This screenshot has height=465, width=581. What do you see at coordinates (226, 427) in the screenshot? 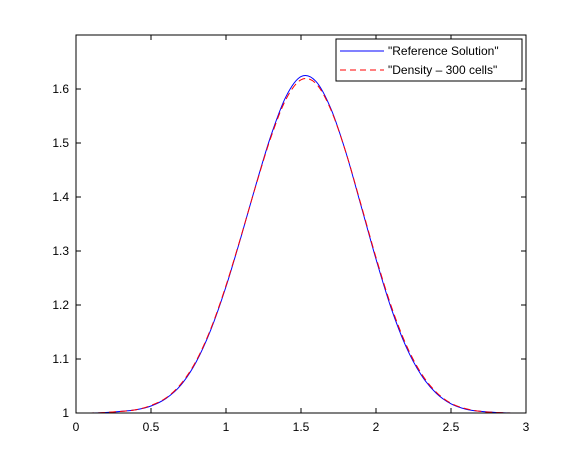
I see `x-tick-label: 1` at bounding box center [226, 427].